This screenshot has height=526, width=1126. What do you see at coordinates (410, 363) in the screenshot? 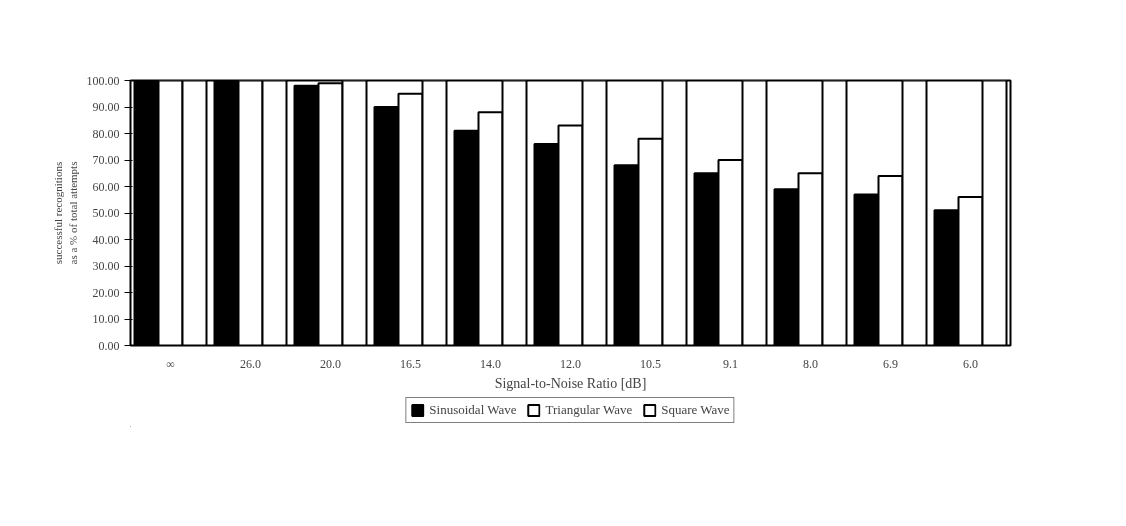
I see `x-tick-label: 16.5` at bounding box center [410, 363].